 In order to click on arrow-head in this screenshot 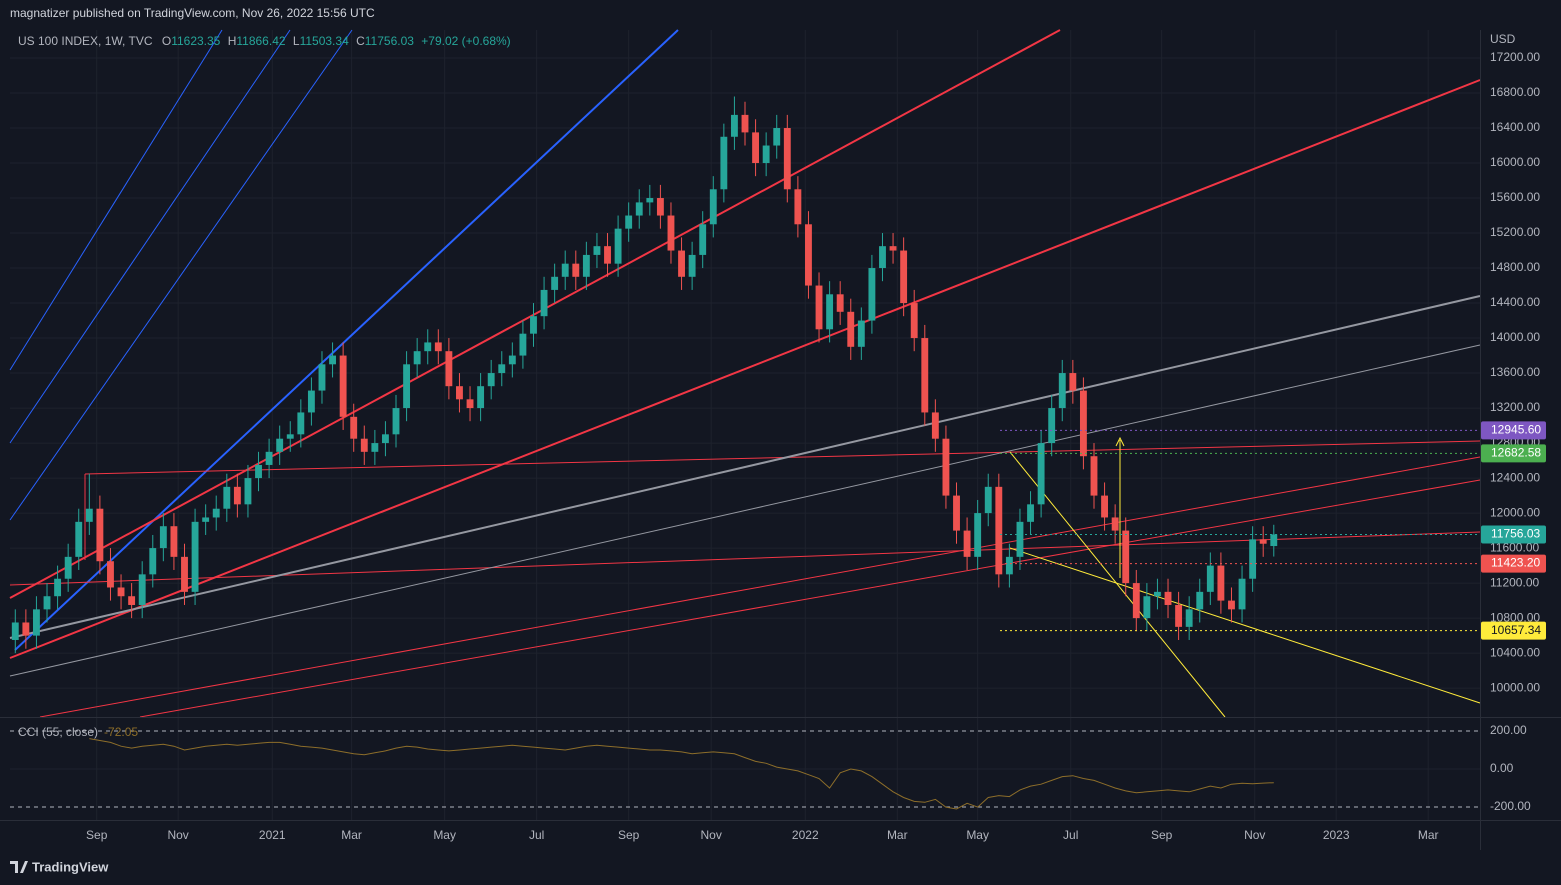, I will do `click(1120, 441)`.